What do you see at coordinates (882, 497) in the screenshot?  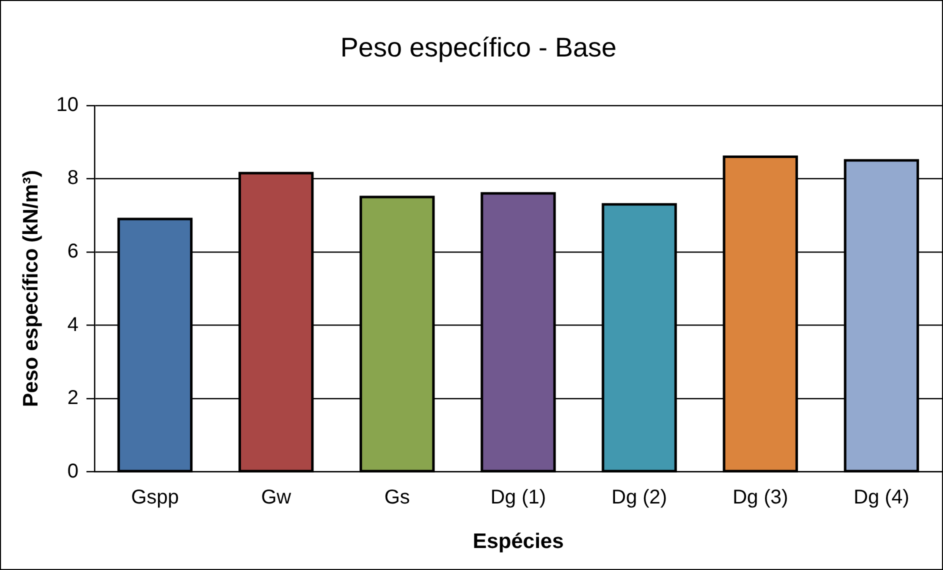 I see `x-tick-label: Dg (4)` at bounding box center [882, 497].